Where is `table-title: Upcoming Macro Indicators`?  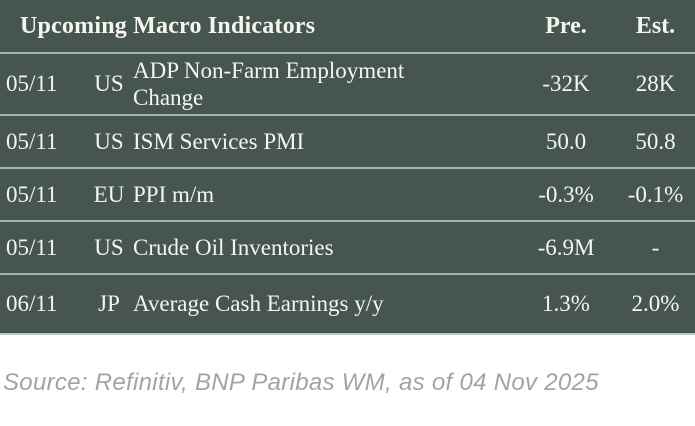 table-title: Upcoming Macro Indicators is located at coordinates (168, 25).